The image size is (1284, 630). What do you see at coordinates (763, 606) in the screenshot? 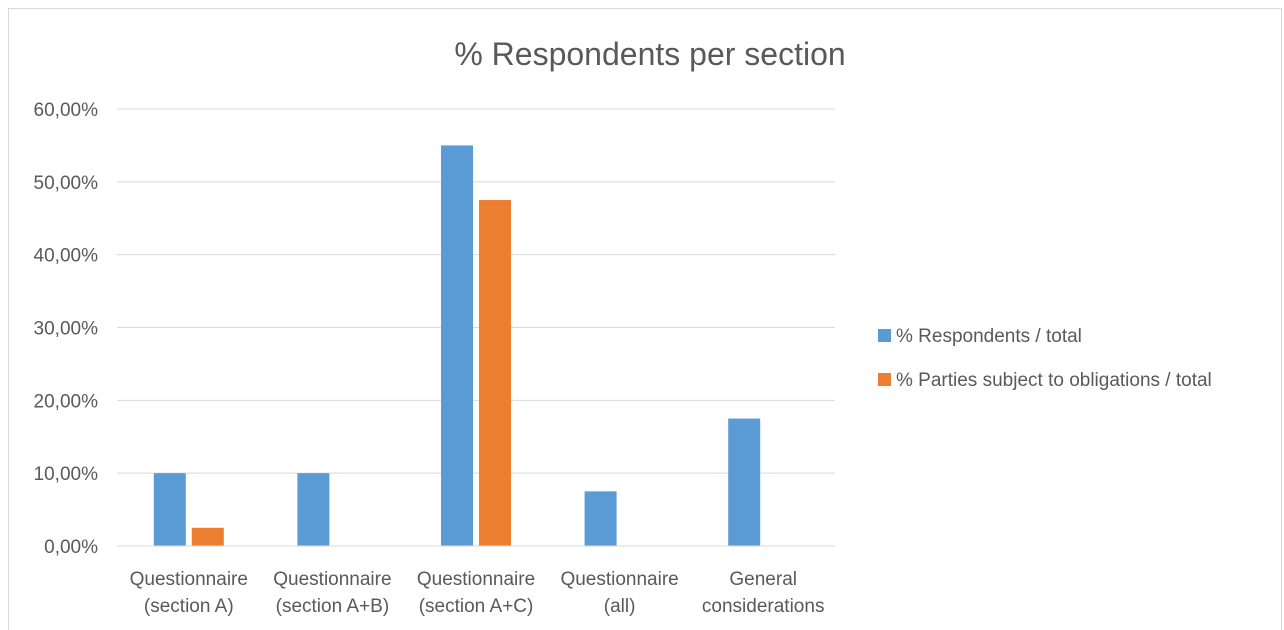
I see `x-category-label: considerations` at bounding box center [763, 606].